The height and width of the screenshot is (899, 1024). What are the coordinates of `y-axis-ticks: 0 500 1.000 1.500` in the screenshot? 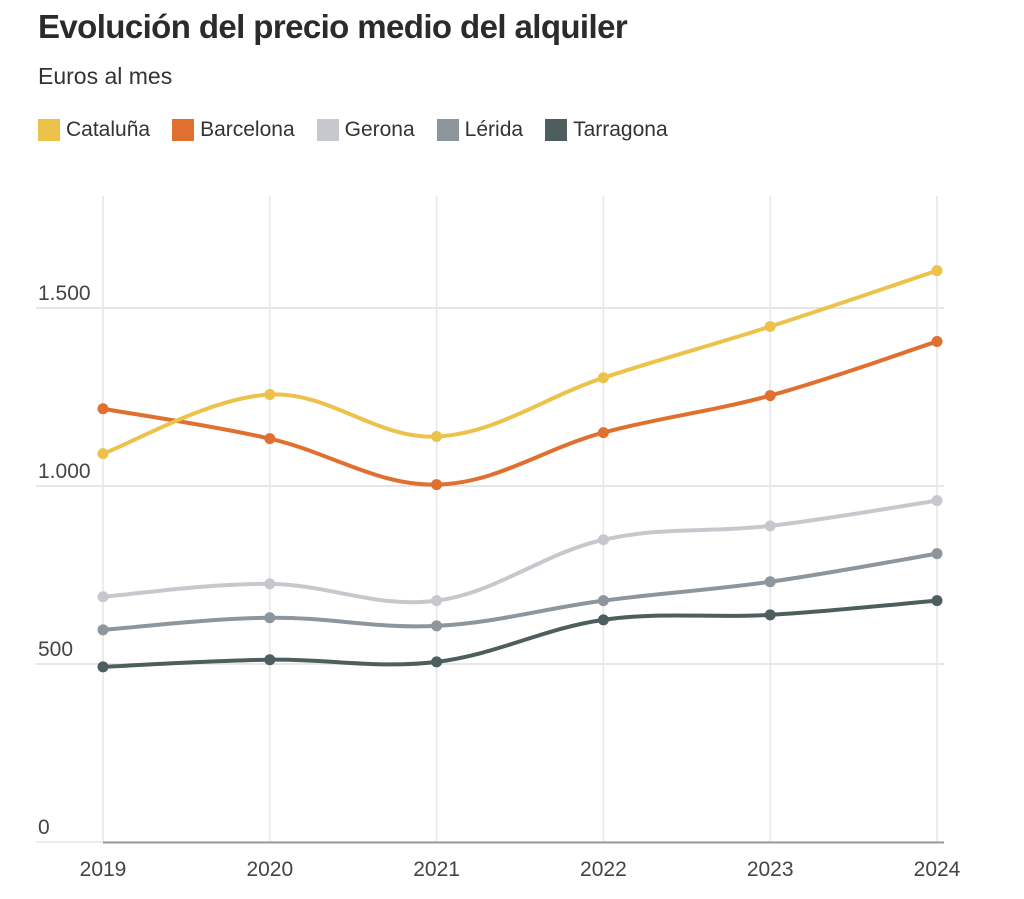 It's located at (64, 560).